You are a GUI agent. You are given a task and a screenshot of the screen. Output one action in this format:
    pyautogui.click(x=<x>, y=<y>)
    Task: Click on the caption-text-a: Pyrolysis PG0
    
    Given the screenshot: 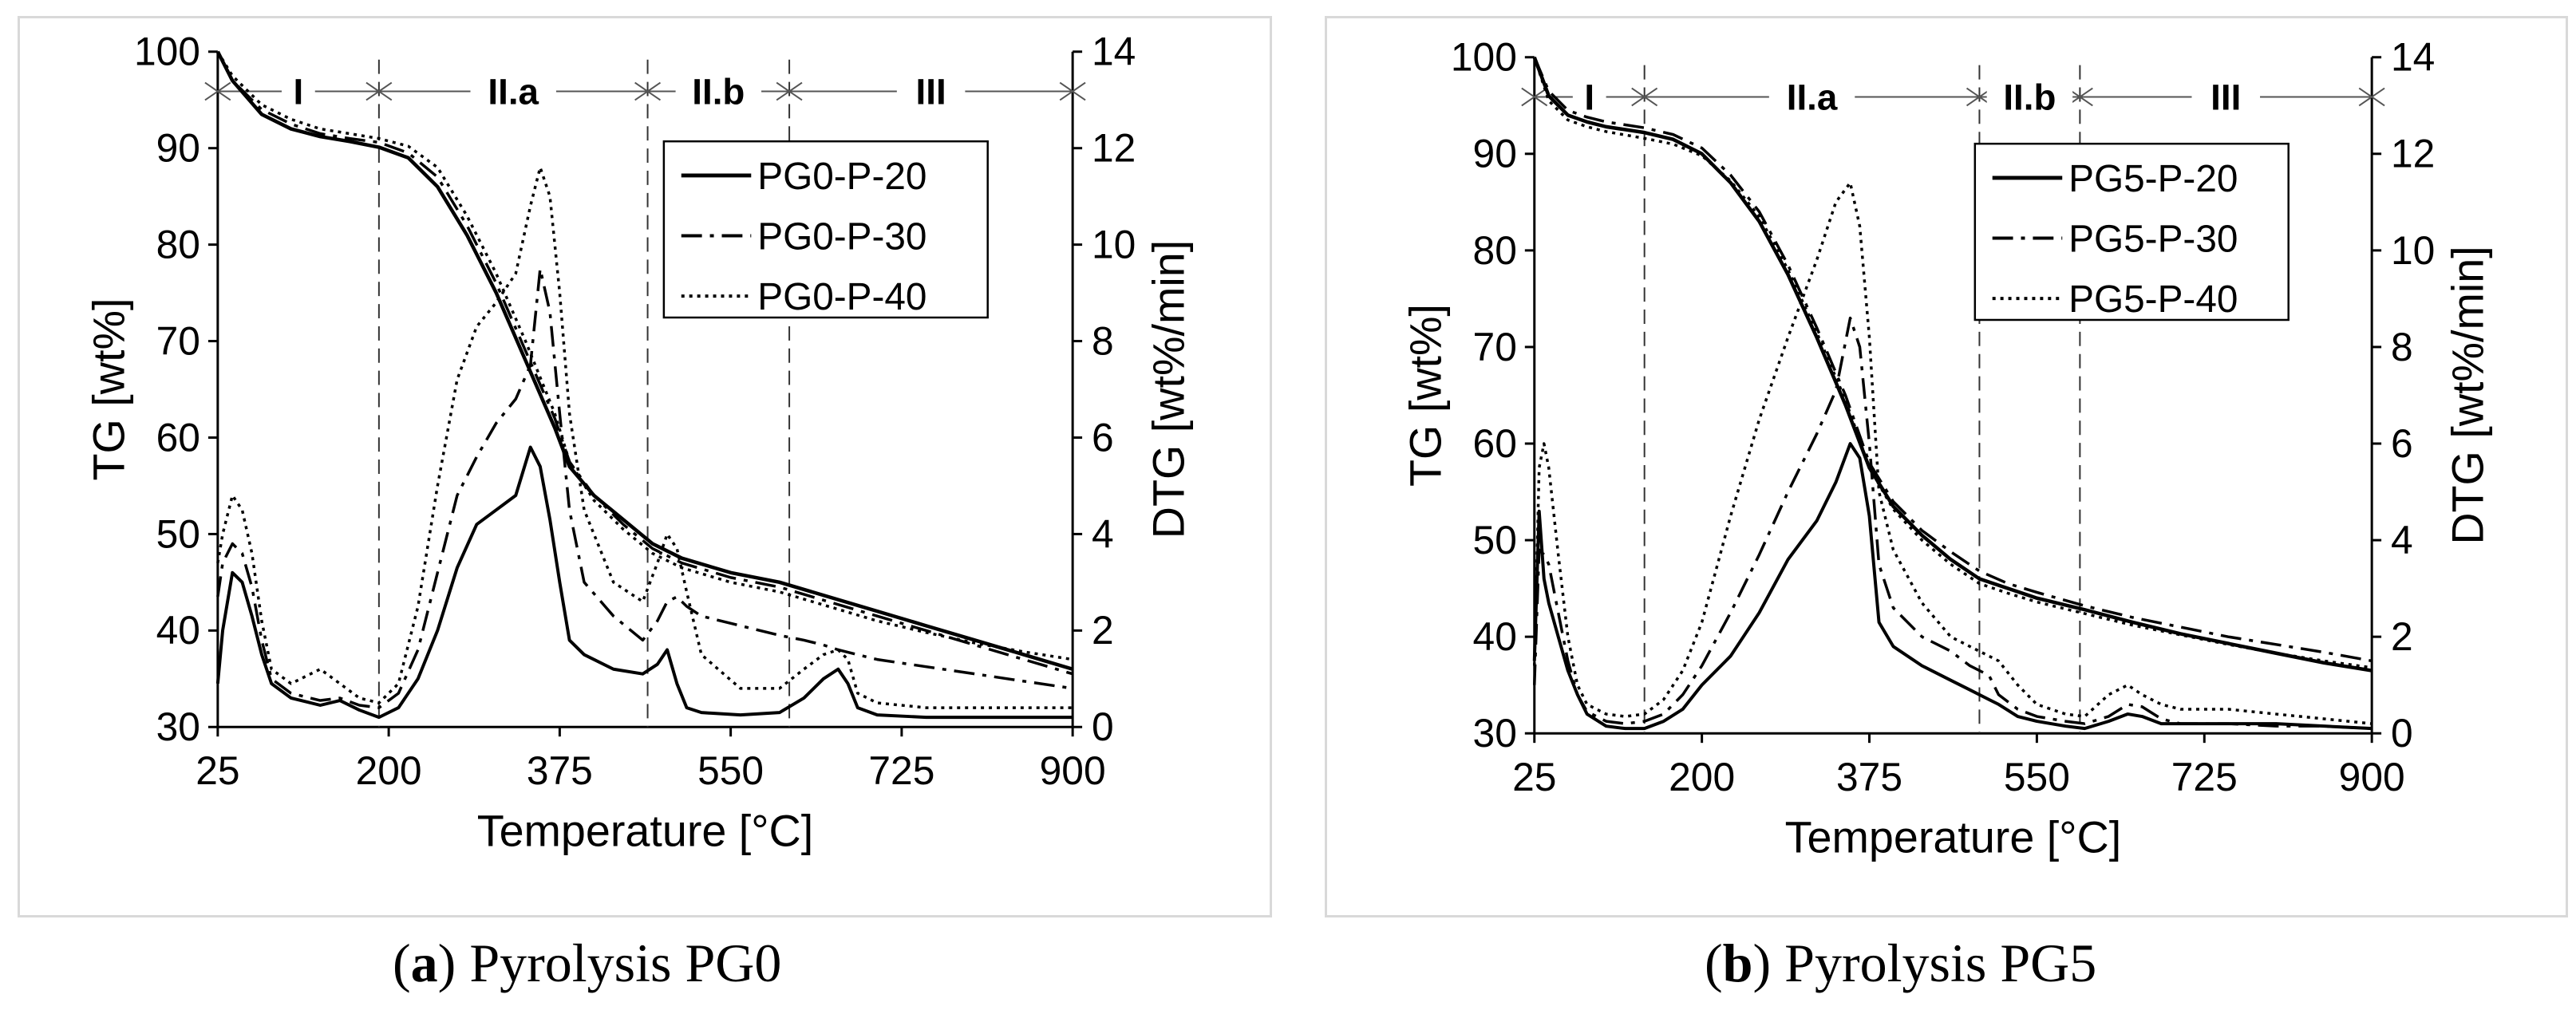 What is the action you would take?
    pyautogui.click(x=625, y=963)
    